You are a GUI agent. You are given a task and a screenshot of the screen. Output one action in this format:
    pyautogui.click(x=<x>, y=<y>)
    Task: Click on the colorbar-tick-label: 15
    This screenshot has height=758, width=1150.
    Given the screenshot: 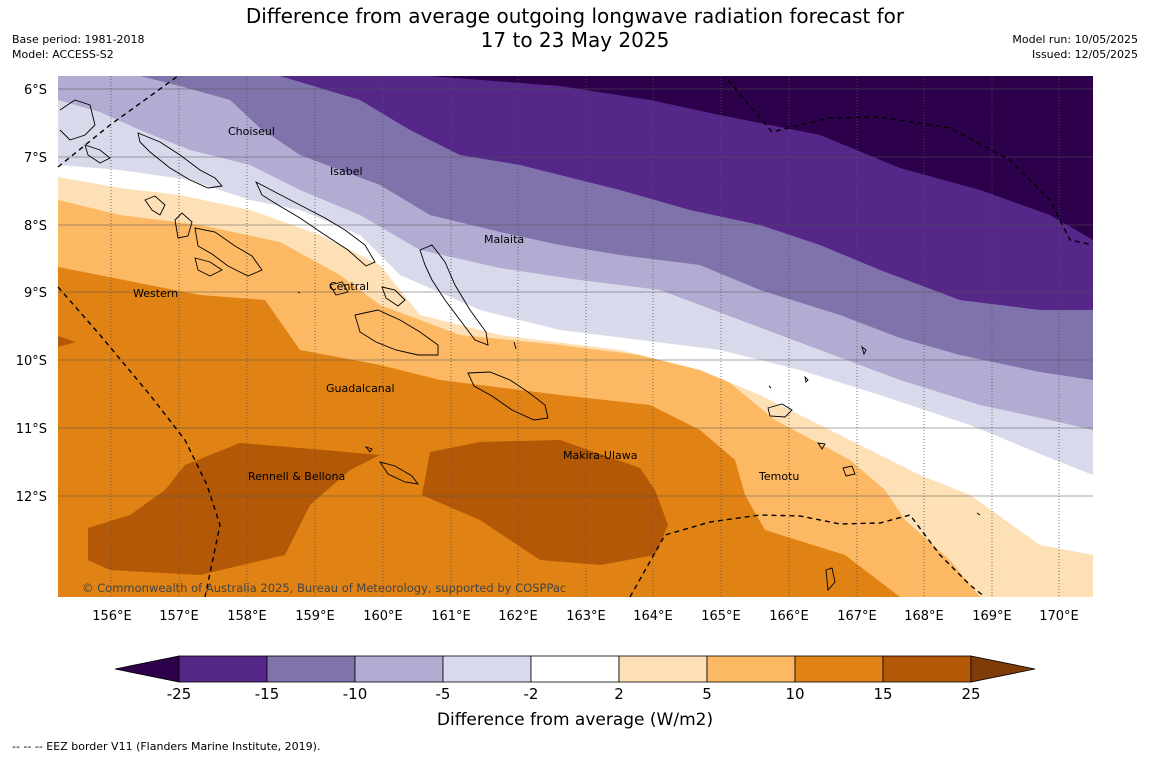 What is the action you would take?
    pyautogui.click(x=882, y=694)
    